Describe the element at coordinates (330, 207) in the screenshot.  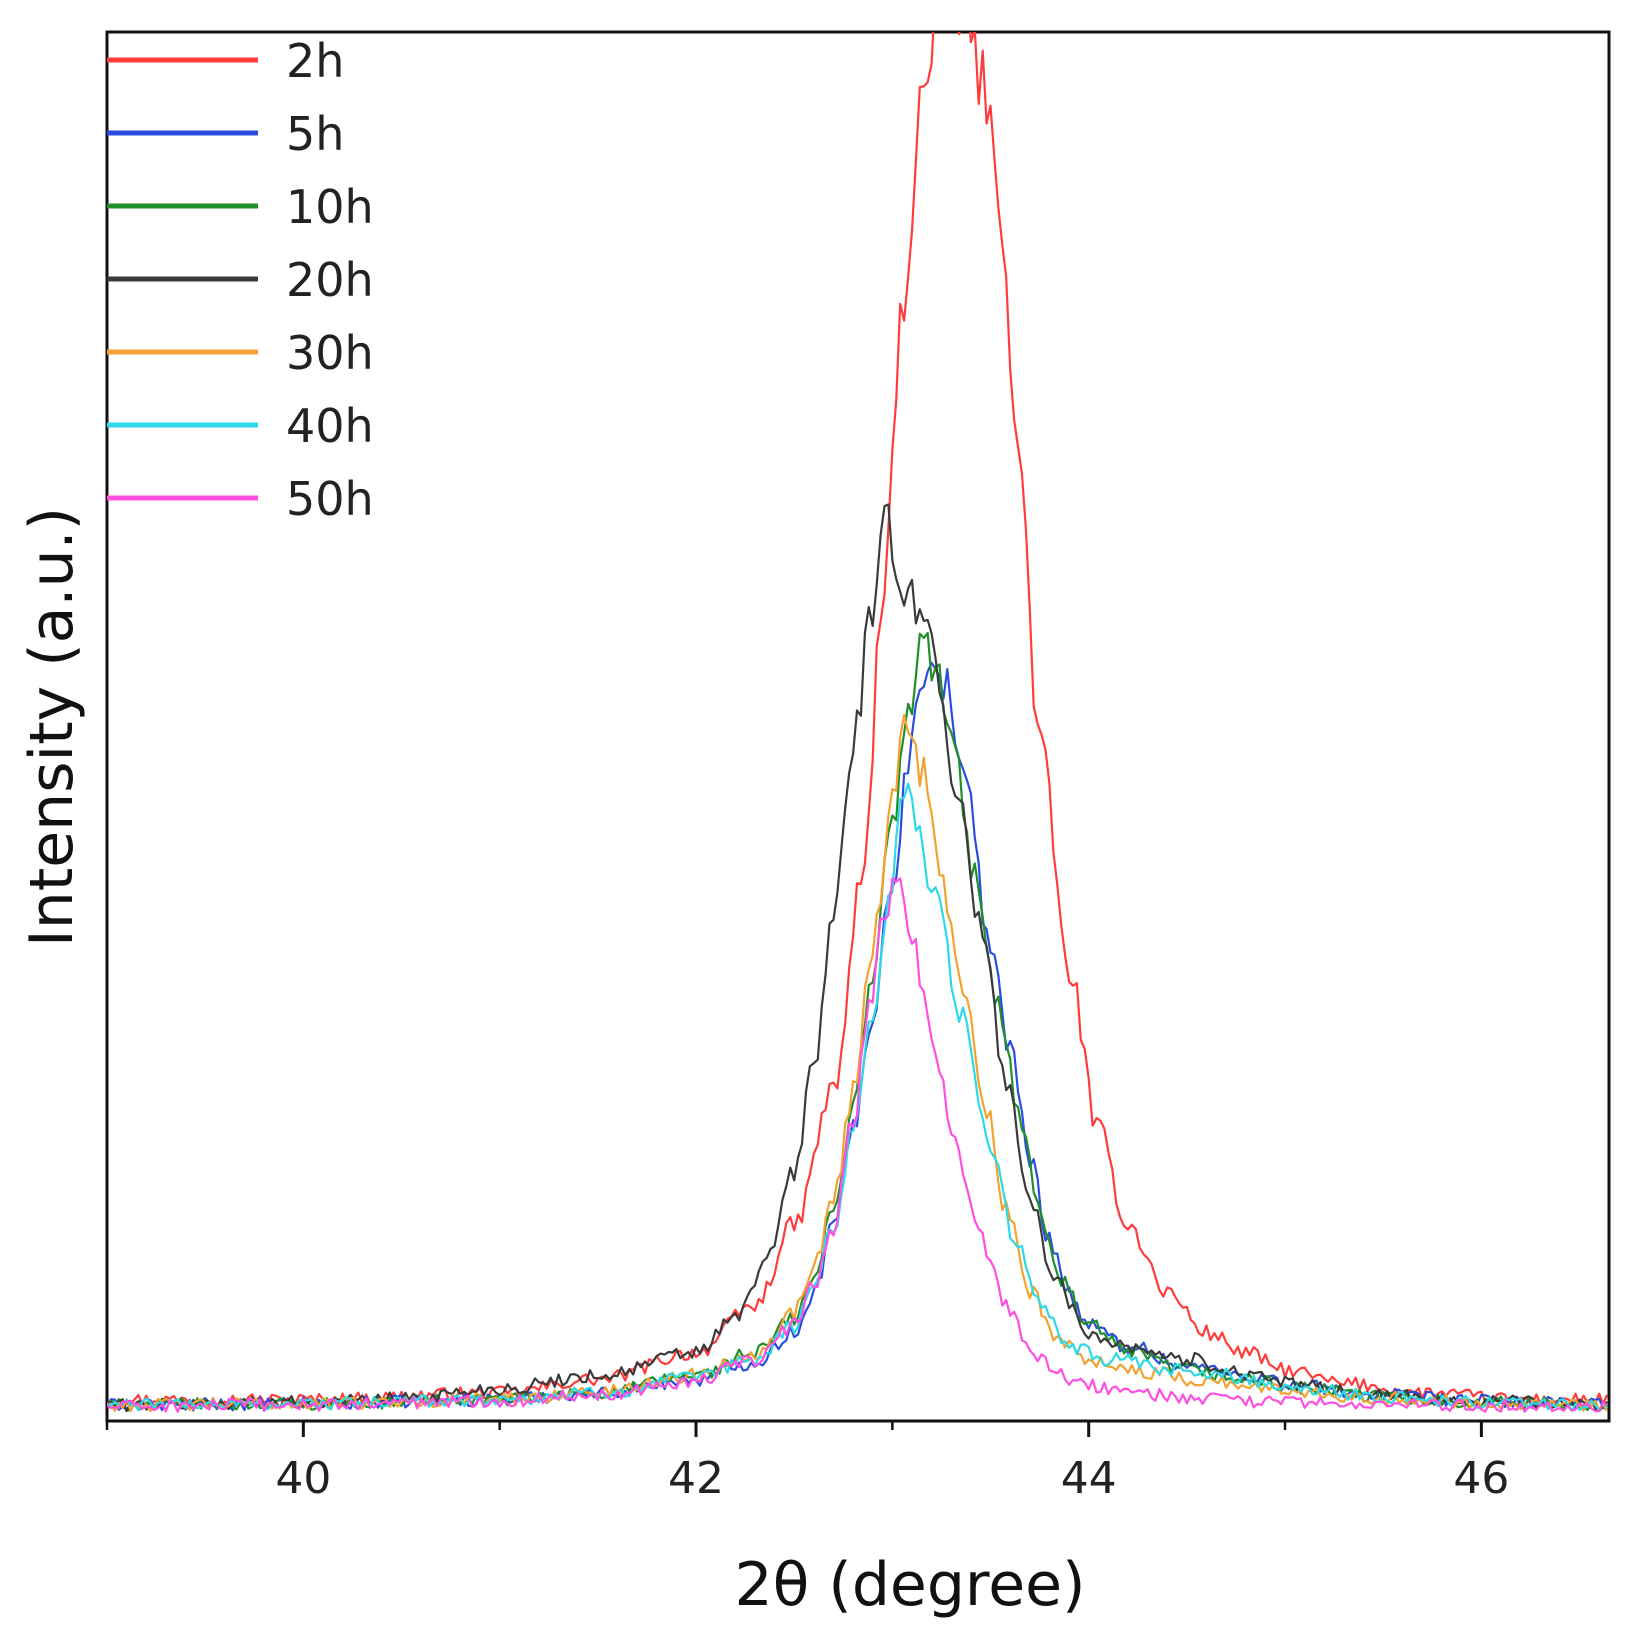
I see `legend-label-10h: 10h` at that location.